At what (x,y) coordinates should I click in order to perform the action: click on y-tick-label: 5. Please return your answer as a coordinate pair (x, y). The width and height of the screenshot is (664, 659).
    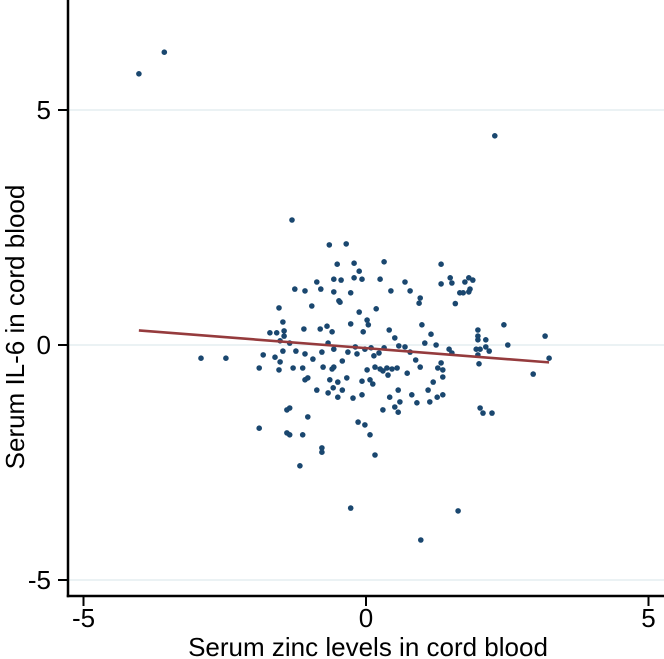
    Looking at the image, I should click on (44, 110).